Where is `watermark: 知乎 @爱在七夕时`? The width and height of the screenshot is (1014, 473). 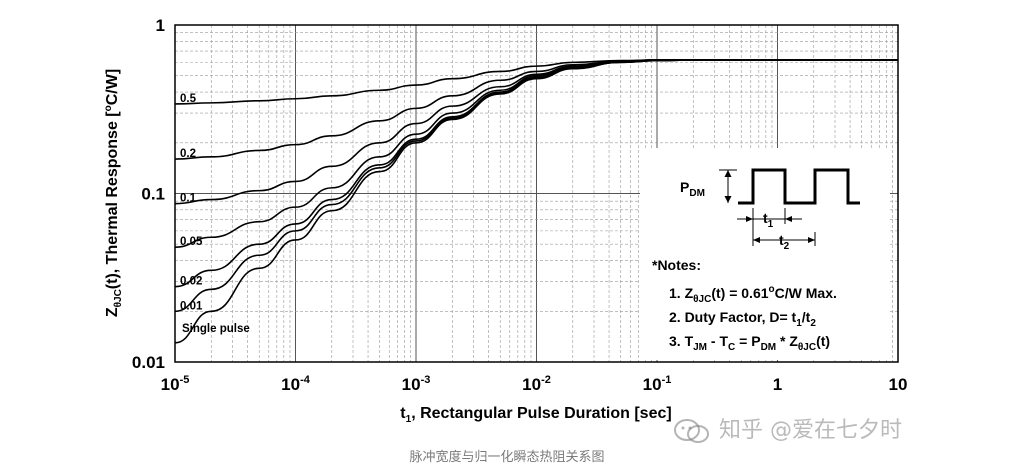
watermark: 知乎 @爱在七夕时 is located at coordinates (787, 428).